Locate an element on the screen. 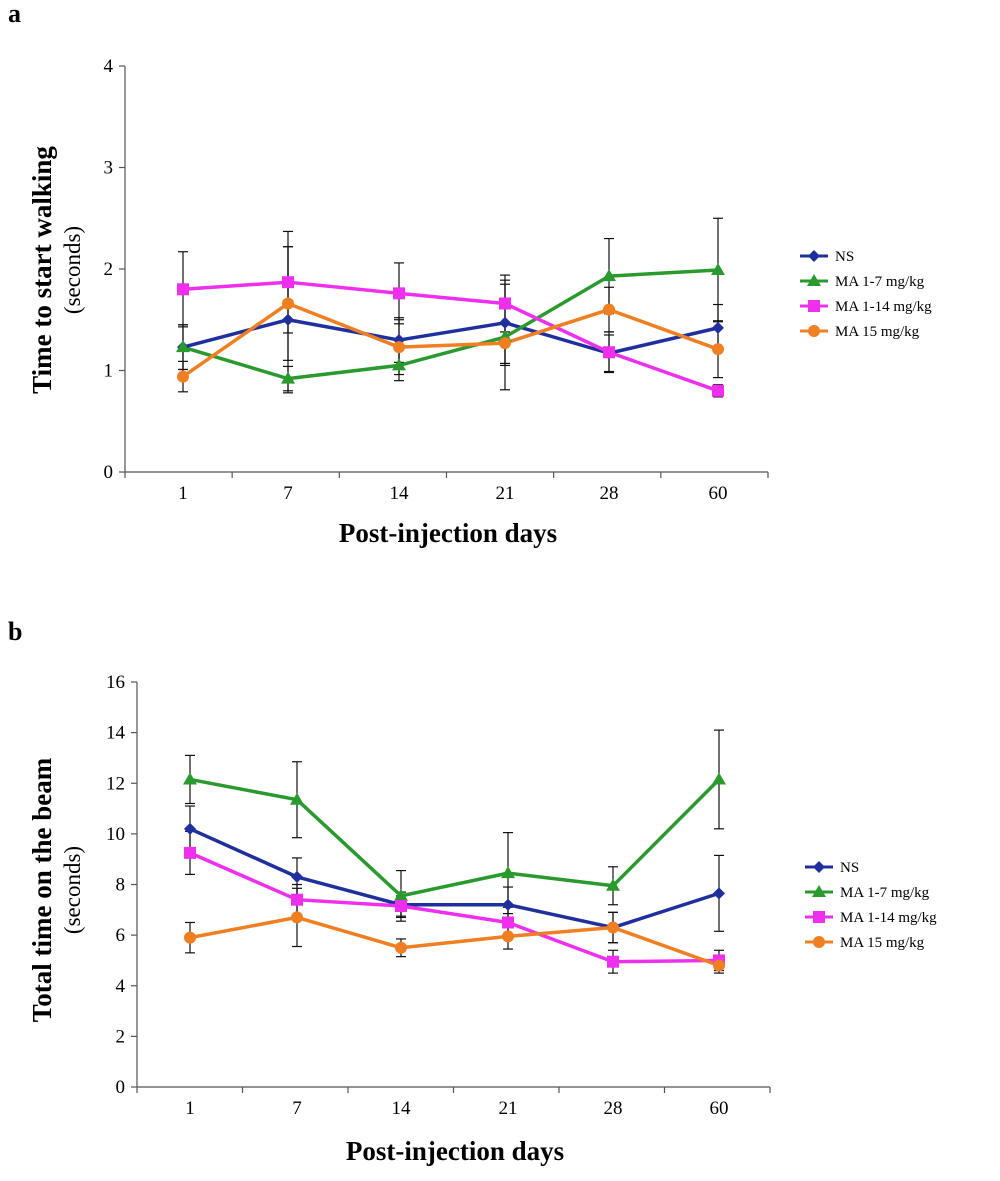  y-tick-label: 3 is located at coordinates (109, 168).